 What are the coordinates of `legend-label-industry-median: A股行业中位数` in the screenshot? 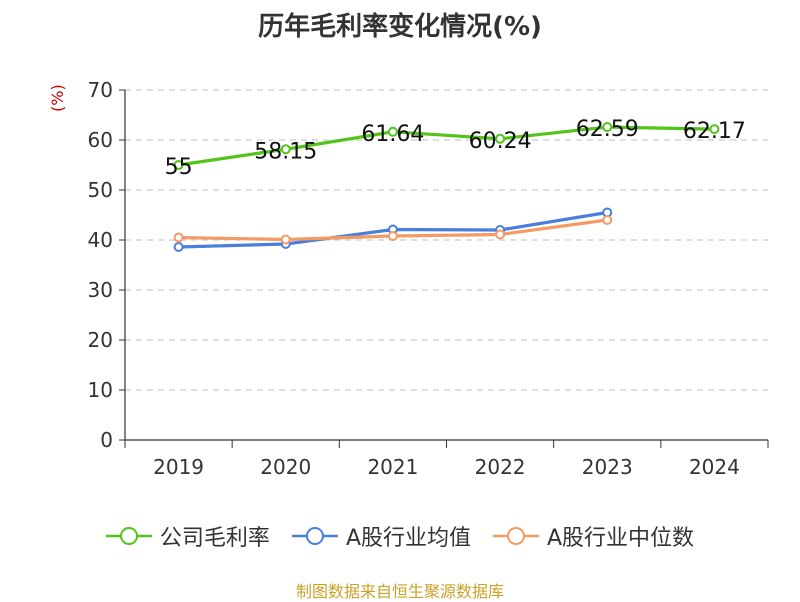 It's located at (621, 538).